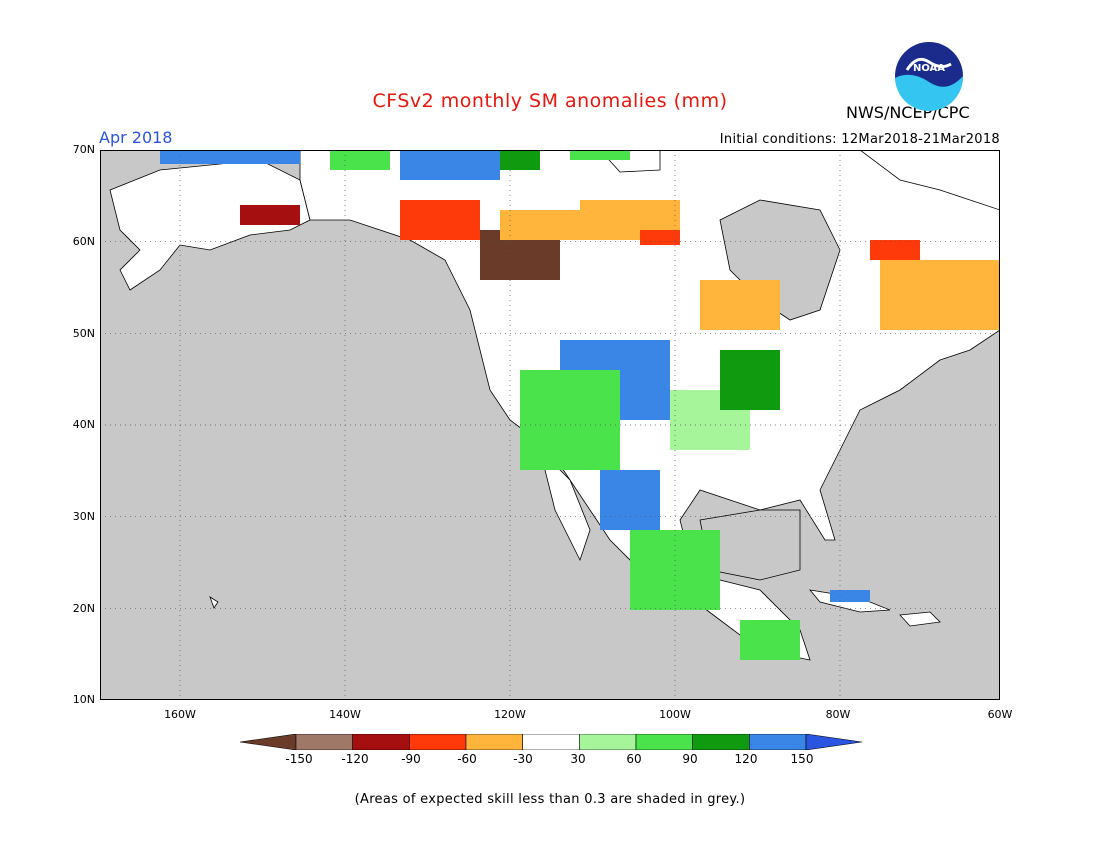 The height and width of the screenshot is (850, 1100). Describe the element at coordinates (578, 759) in the screenshot. I see `colorbar-label: 30` at that location.